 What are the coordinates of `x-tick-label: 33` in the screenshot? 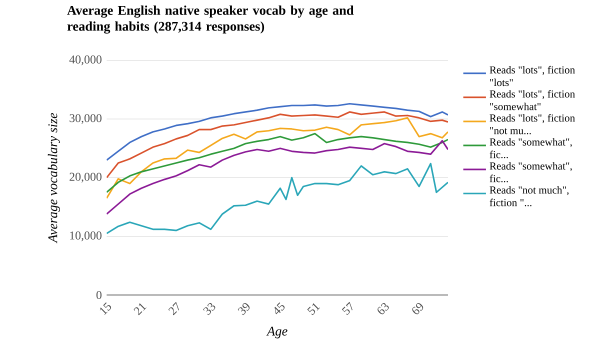 It's located at (209, 309).